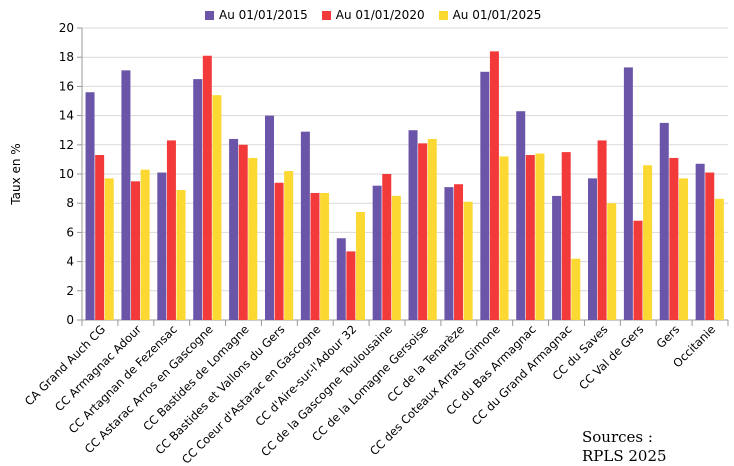 This screenshot has height=466, width=734. I want to click on y-tick-label: 2, so click(70, 291).